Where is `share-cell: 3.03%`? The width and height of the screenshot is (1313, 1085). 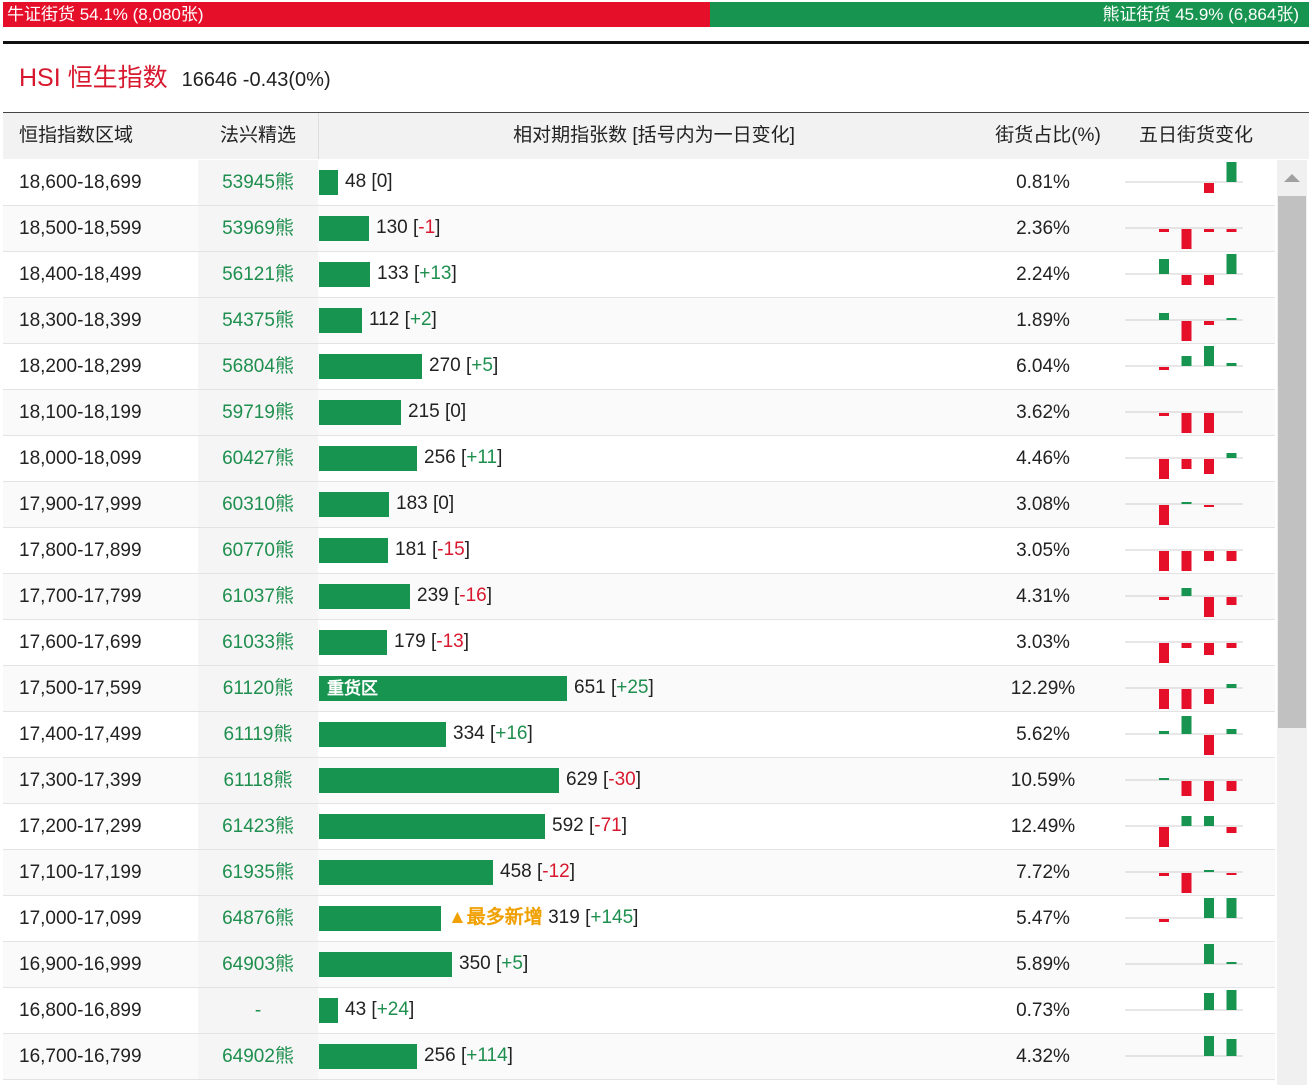
share-cell: 3.03% is located at coordinates (1043, 642).